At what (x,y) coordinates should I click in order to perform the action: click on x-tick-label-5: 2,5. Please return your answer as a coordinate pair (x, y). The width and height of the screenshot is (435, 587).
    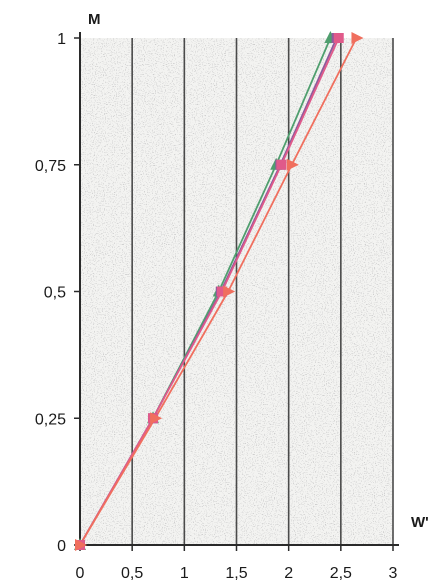
    Looking at the image, I should click on (341, 573).